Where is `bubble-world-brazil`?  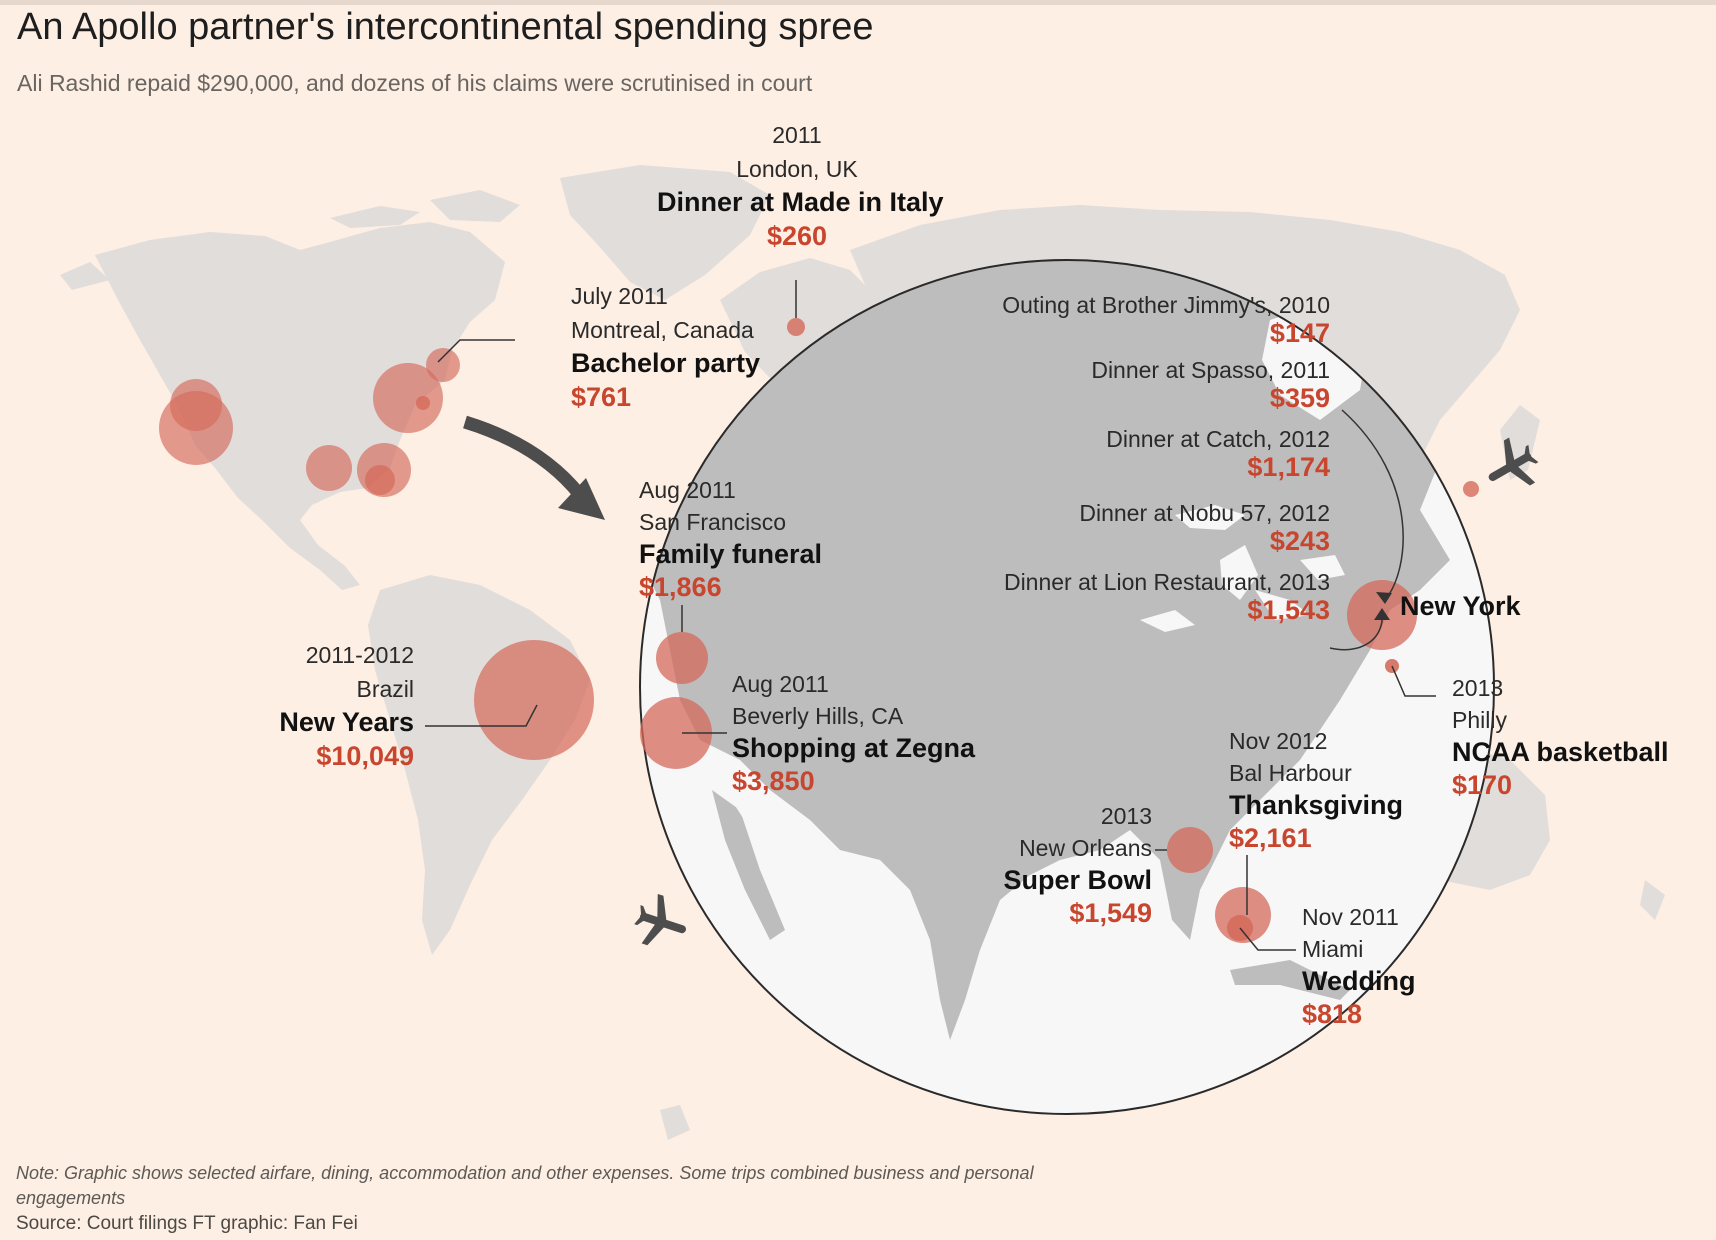
bubble-world-brazil is located at coordinates (534, 700).